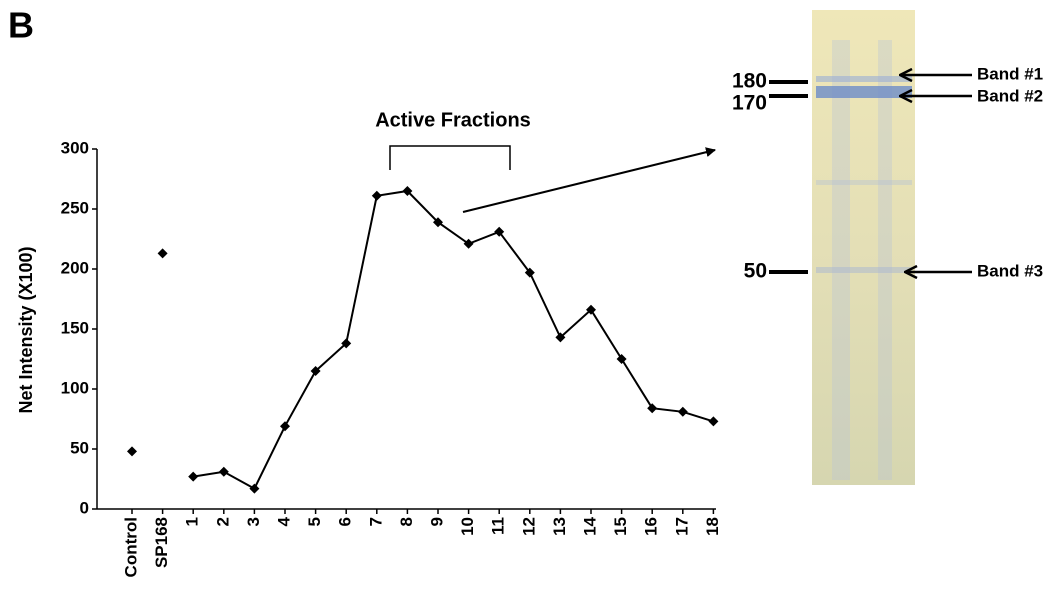  What do you see at coordinates (749, 103) in the screenshot?
I see `mw-marker: 170` at bounding box center [749, 103].